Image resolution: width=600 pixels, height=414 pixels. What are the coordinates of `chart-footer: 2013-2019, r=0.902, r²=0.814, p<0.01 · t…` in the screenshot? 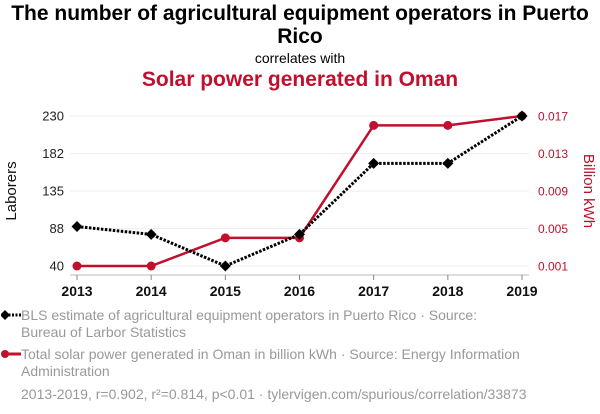 It's located at (274, 394).